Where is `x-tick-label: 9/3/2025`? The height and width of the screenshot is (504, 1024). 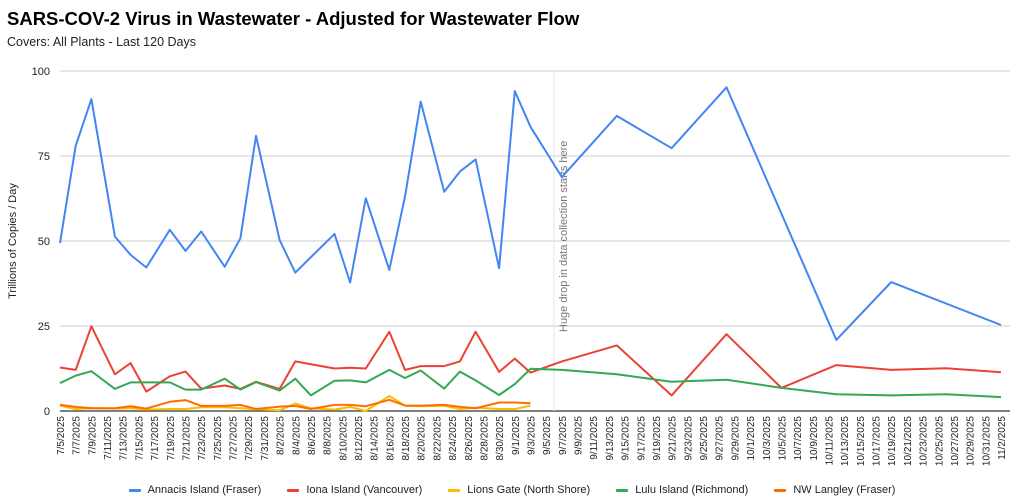 x-tick-label: 9/3/2025 is located at coordinates (532, 435).